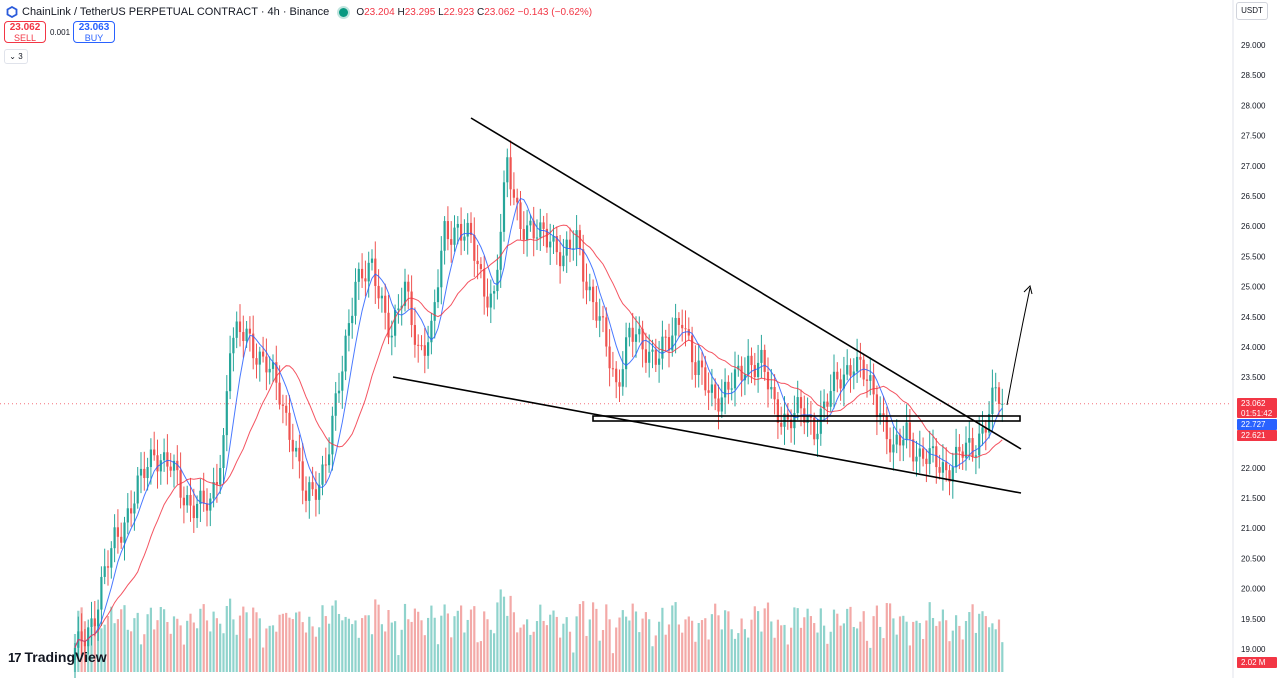 The width and height of the screenshot is (1280, 678). What do you see at coordinates (538, 630) in the screenshot?
I see `volume-bars` at bounding box center [538, 630].